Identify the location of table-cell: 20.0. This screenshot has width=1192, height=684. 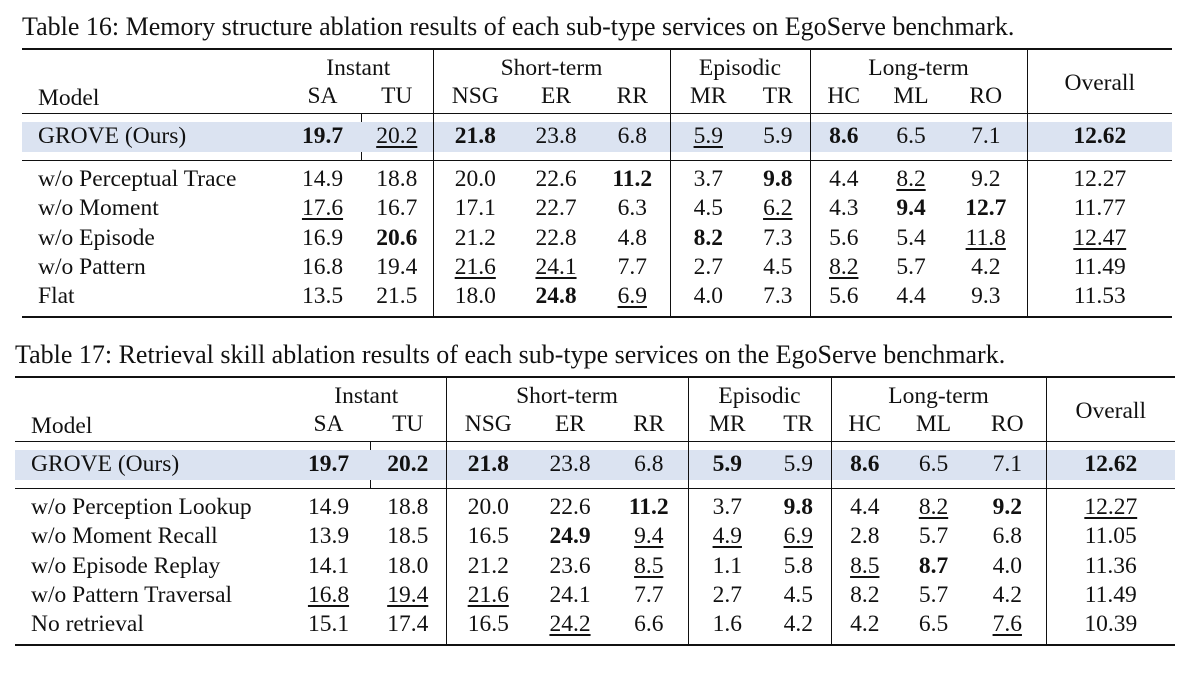
(487, 505).